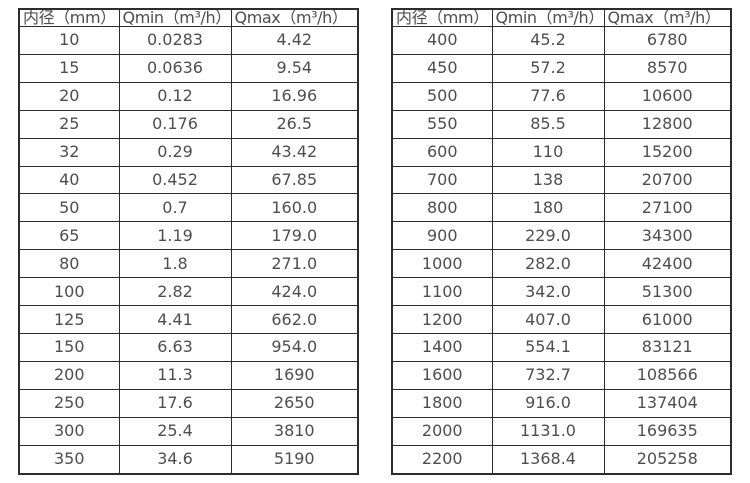  Describe the element at coordinates (667, 96) in the screenshot. I see `table-cell: 10600` at that location.